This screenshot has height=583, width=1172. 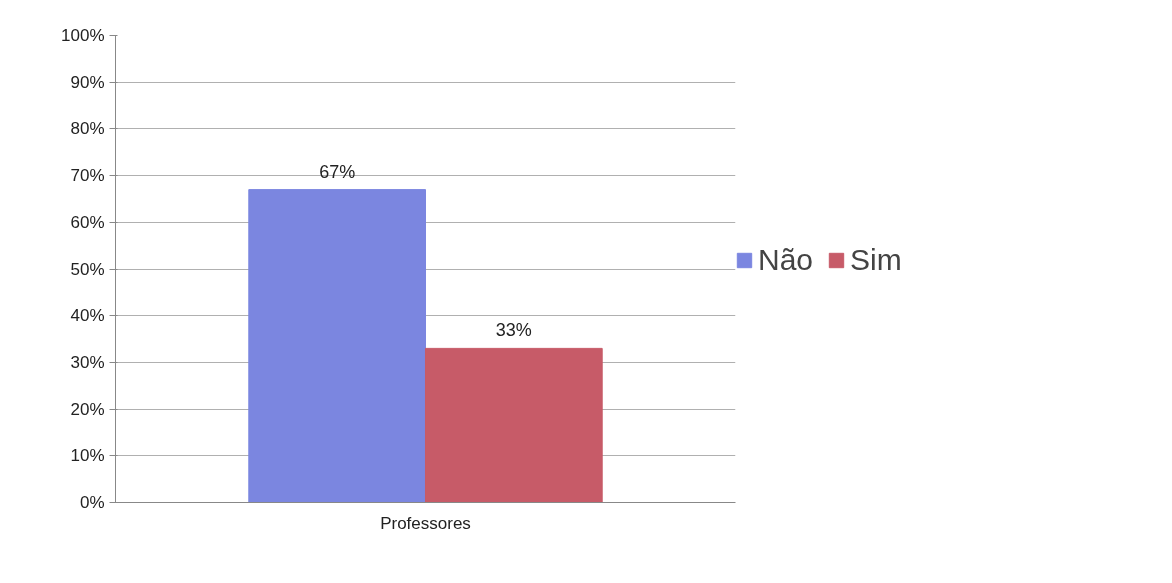 What do you see at coordinates (92, 502) in the screenshot?
I see `y-tick-label: 0%` at bounding box center [92, 502].